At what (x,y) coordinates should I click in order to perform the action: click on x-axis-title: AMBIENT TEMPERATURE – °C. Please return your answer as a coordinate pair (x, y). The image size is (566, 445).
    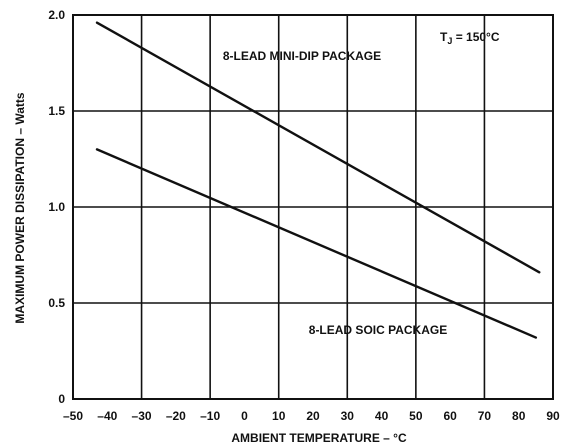
    Looking at the image, I should click on (319, 438).